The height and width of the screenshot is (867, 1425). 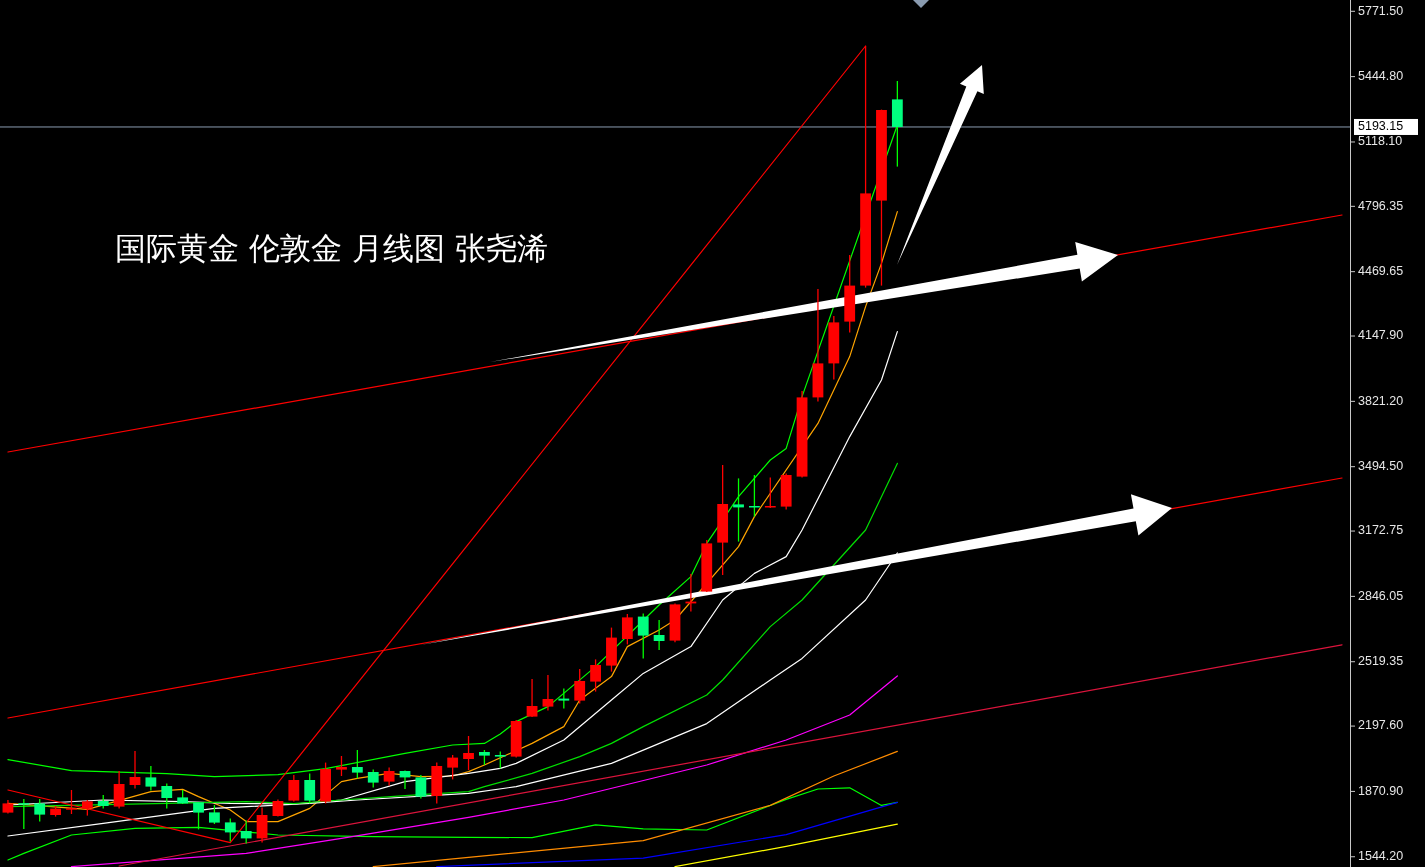 I want to click on y-tick-label: 2846.05, so click(x=1381, y=595).